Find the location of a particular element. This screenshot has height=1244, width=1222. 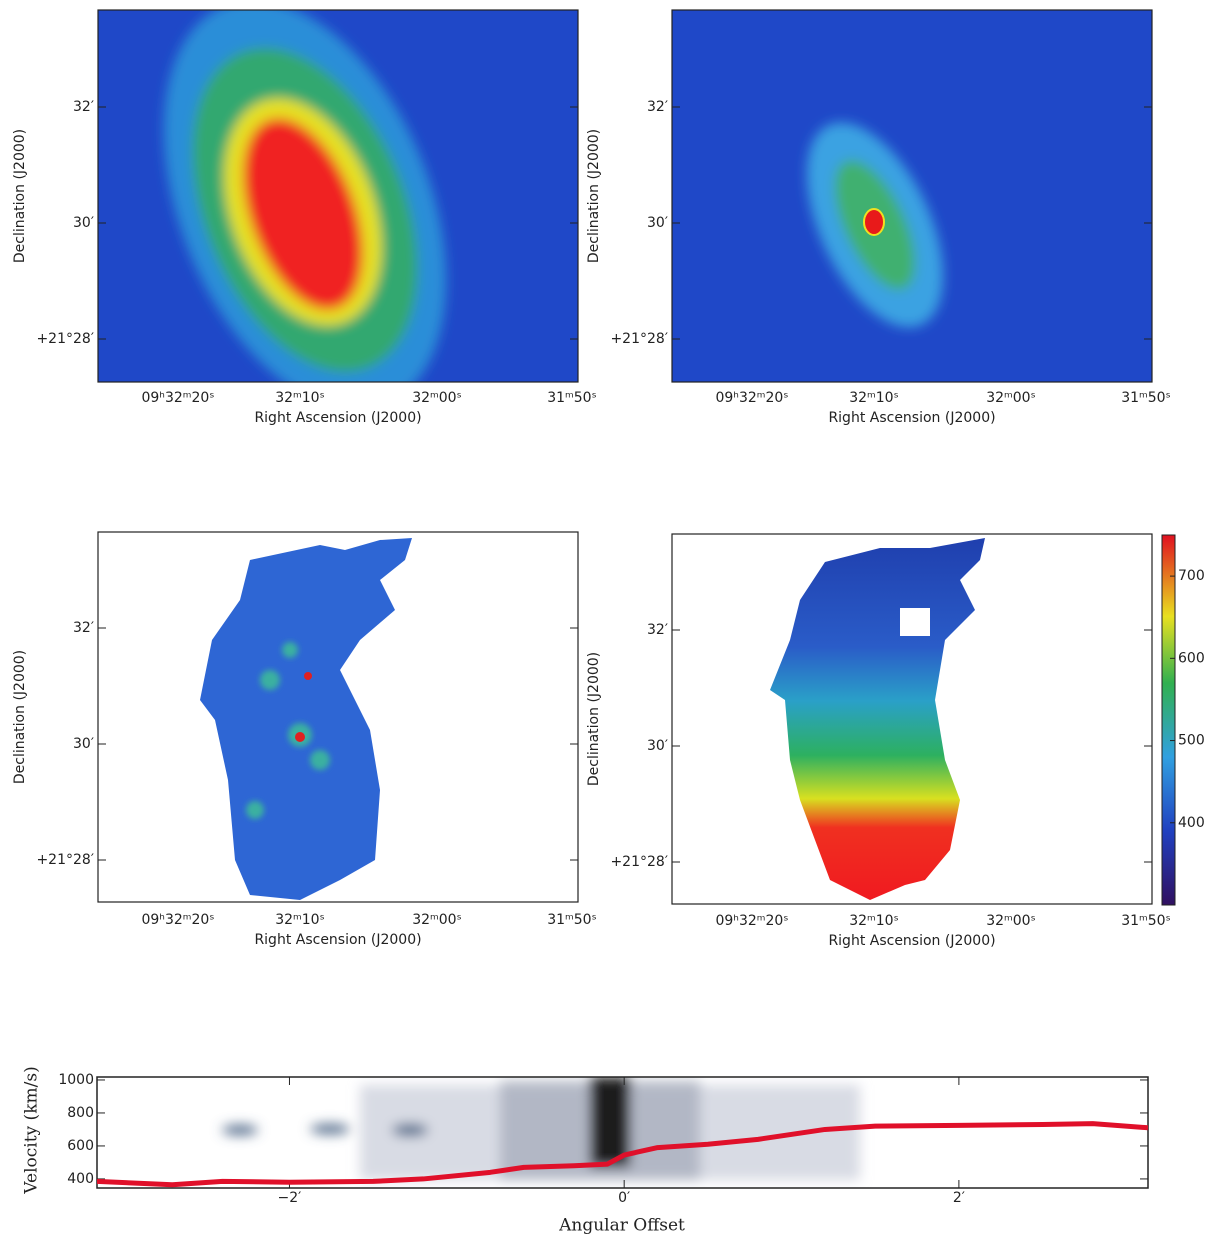

pv-image is located at coordinates (622, 1132).